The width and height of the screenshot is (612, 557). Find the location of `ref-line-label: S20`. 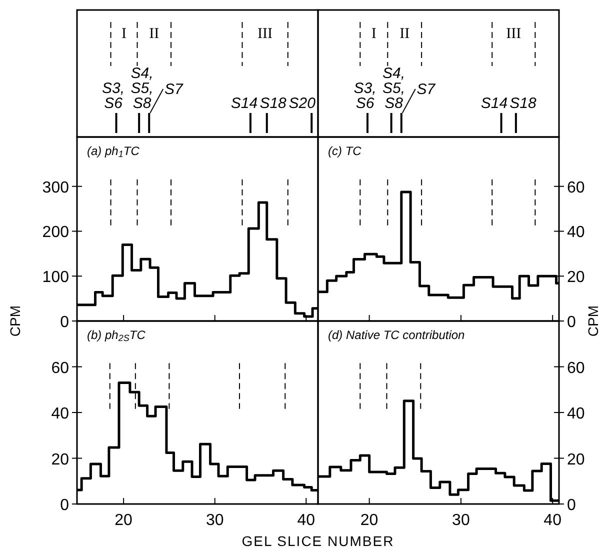

ref-line-label: S20 is located at coordinates (302, 103).